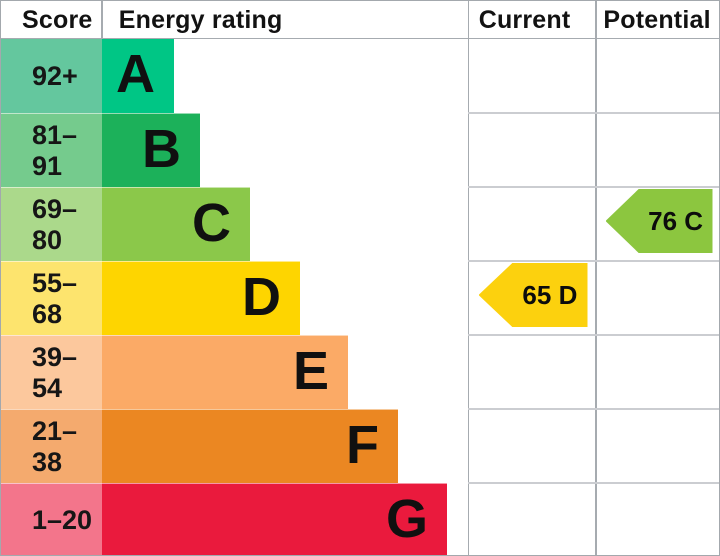 This screenshot has height=556, width=720. Describe the element at coordinates (360, 372) in the screenshot. I see `band-row-e: 39–54 E` at that location.